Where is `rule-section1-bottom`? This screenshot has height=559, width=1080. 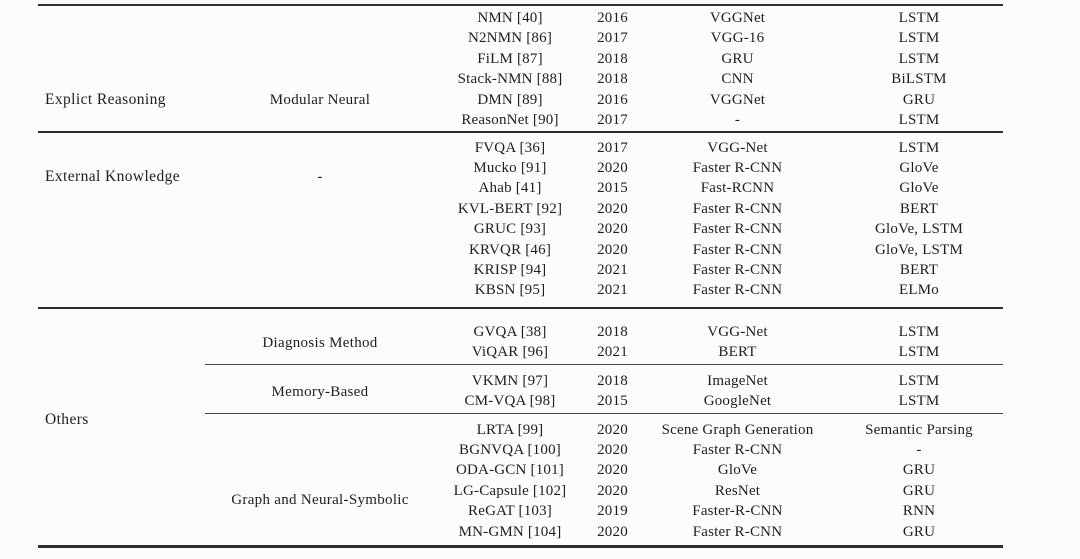 rule-section1-bottom is located at coordinates (520, 132).